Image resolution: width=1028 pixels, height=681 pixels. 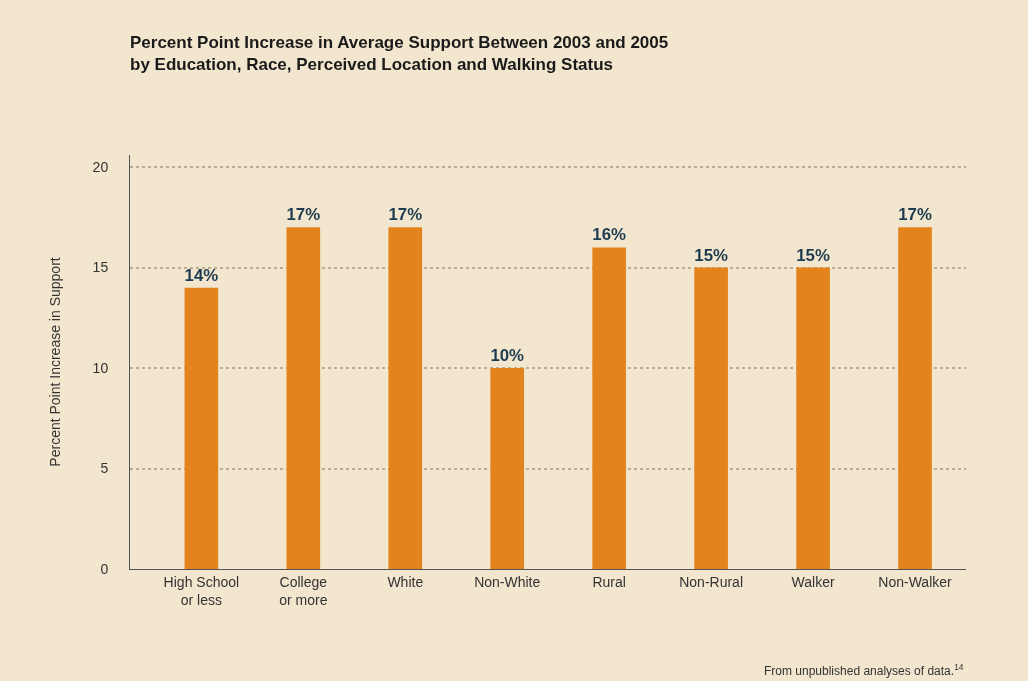 I want to click on x-tick-label: Non-White, so click(x=507, y=581).